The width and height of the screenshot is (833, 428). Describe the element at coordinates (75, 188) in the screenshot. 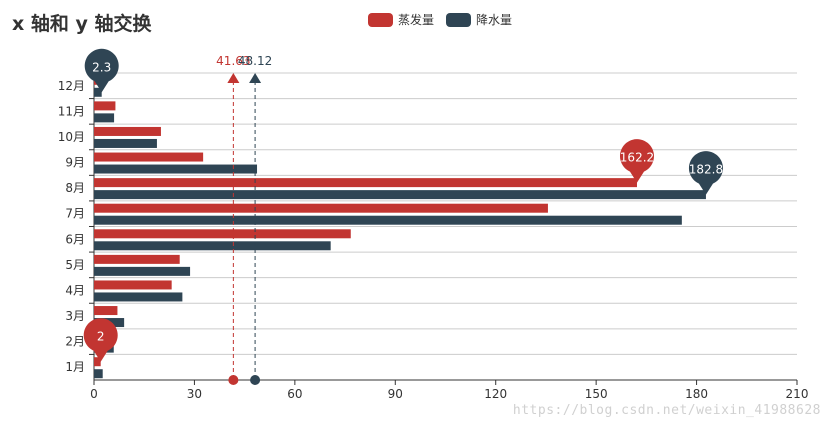

I see `y-tick-label: 8月` at that location.